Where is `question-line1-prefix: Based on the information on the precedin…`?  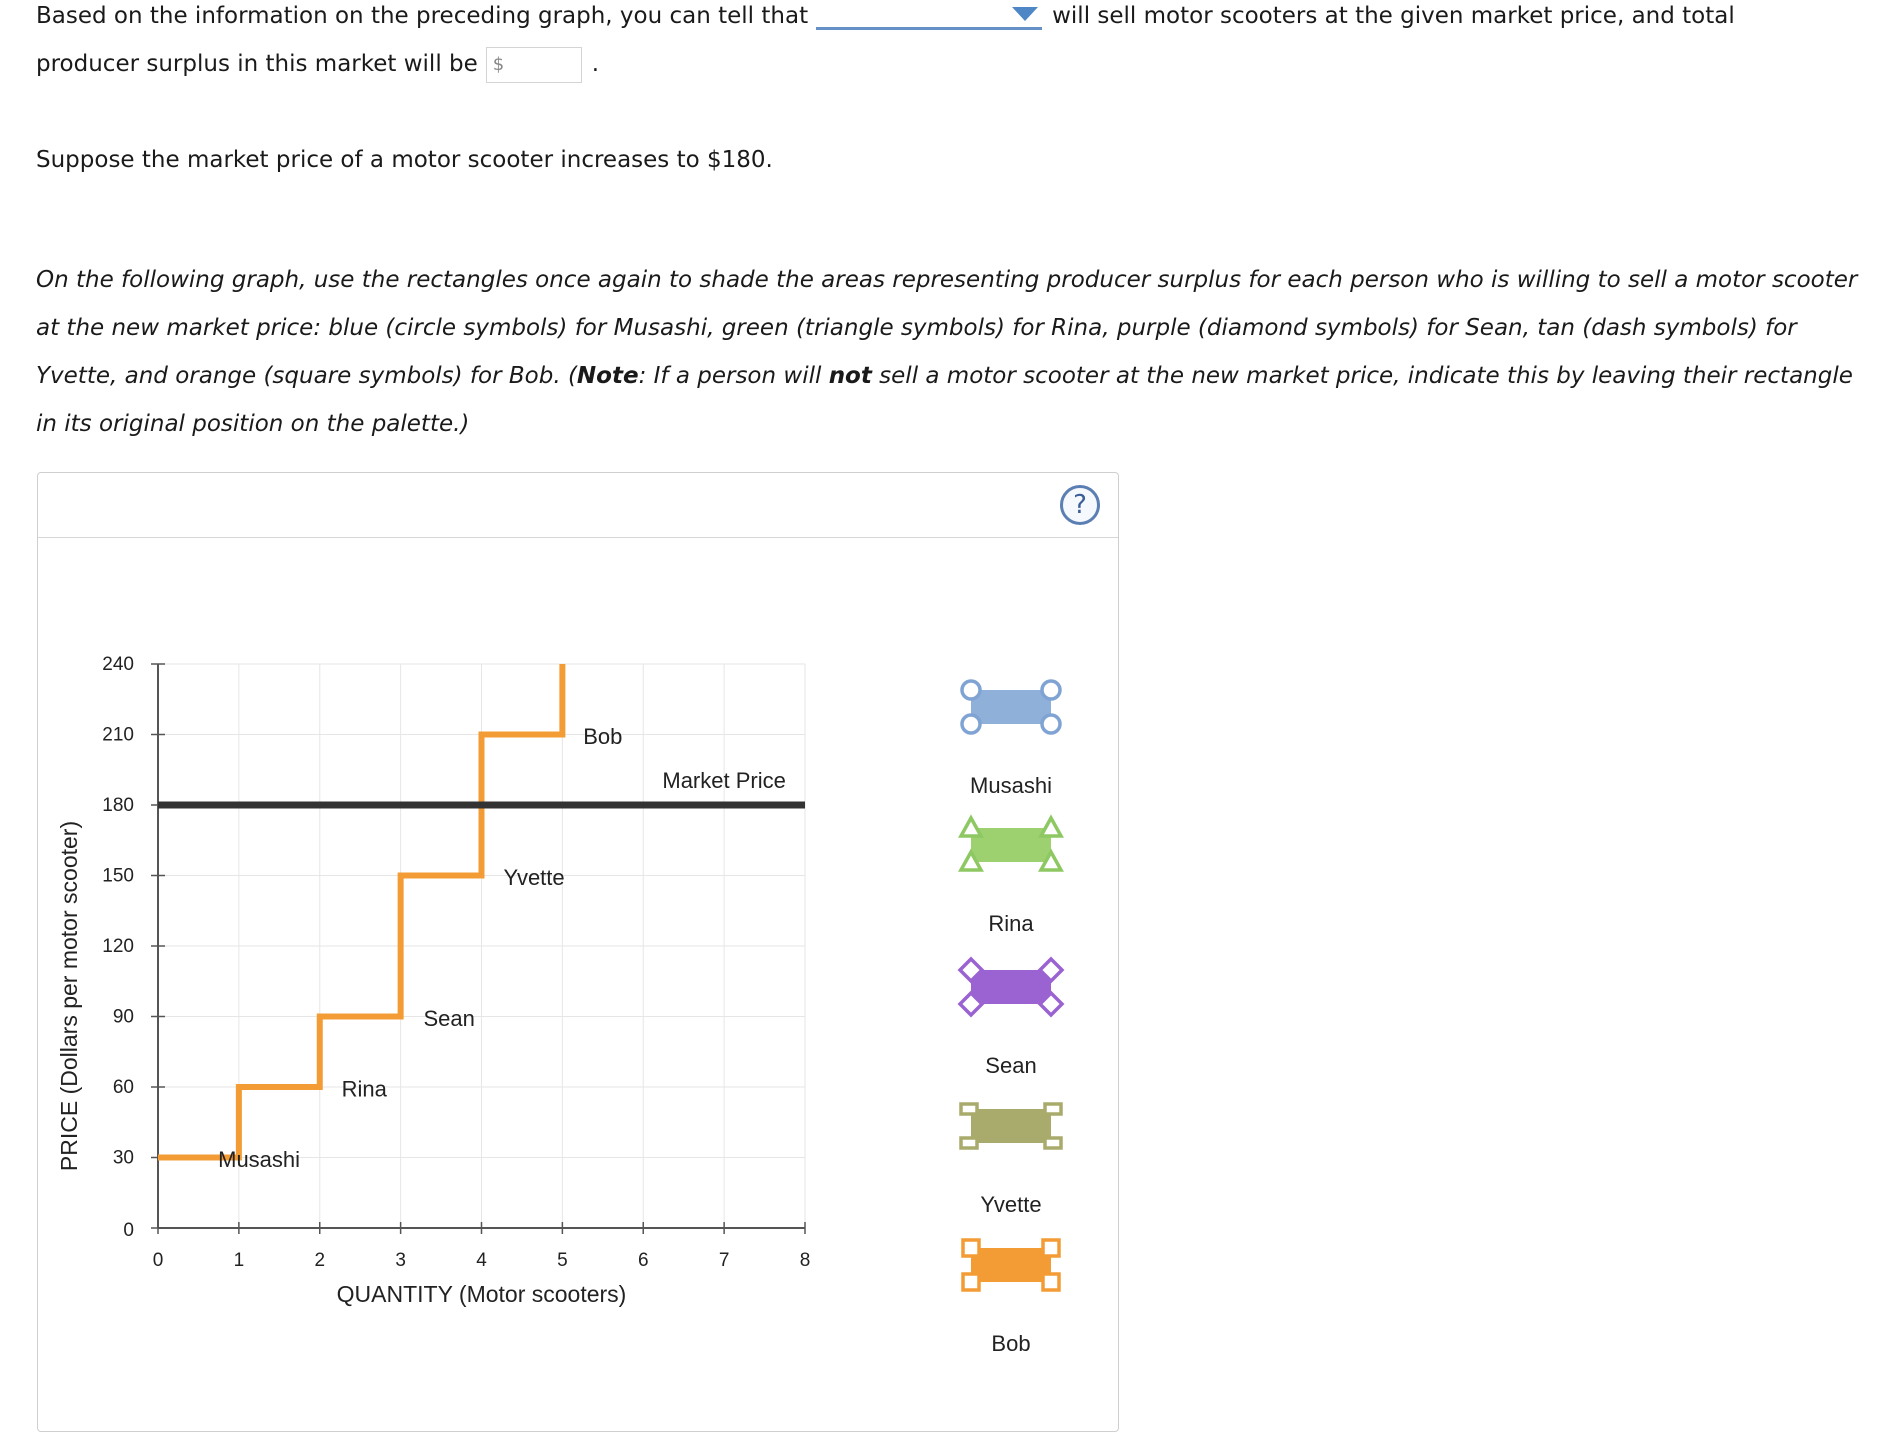 question-line1-prefix: Based on the information on the precedin… is located at coordinates (422, 16).